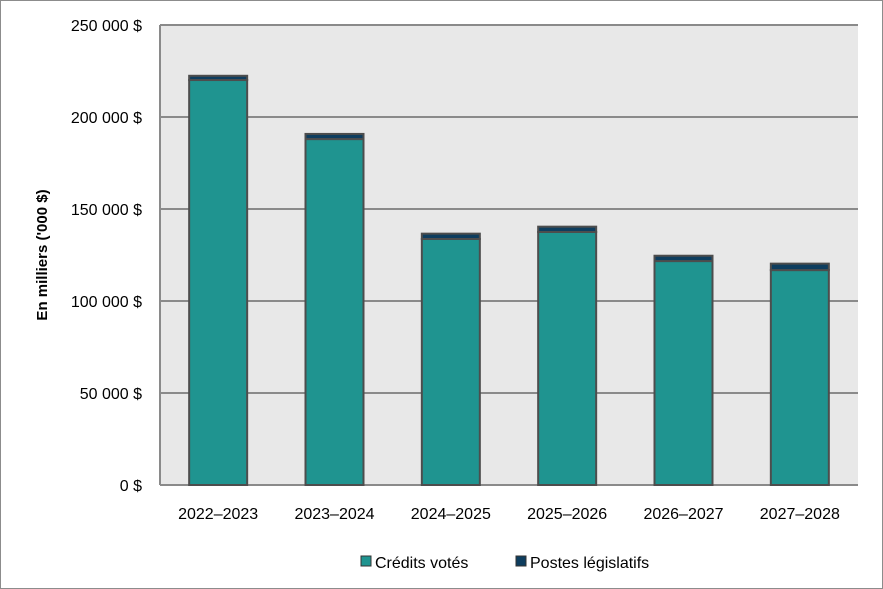  What do you see at coordinates (334, 514) in the screenshot?
I see `x-tick-label: 2023–2024` at bounding box center [334, 514].